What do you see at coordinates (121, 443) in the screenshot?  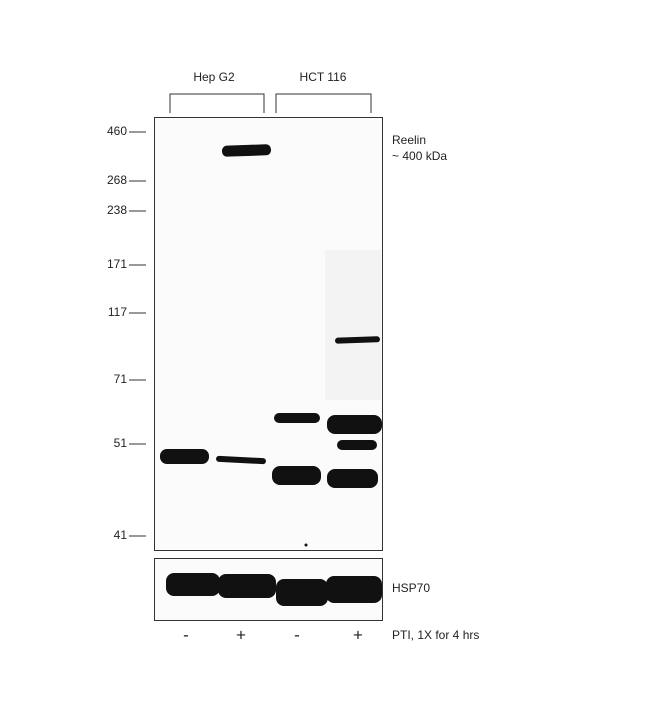 I see `marker-label: 51` at bounding box center [121, 443].